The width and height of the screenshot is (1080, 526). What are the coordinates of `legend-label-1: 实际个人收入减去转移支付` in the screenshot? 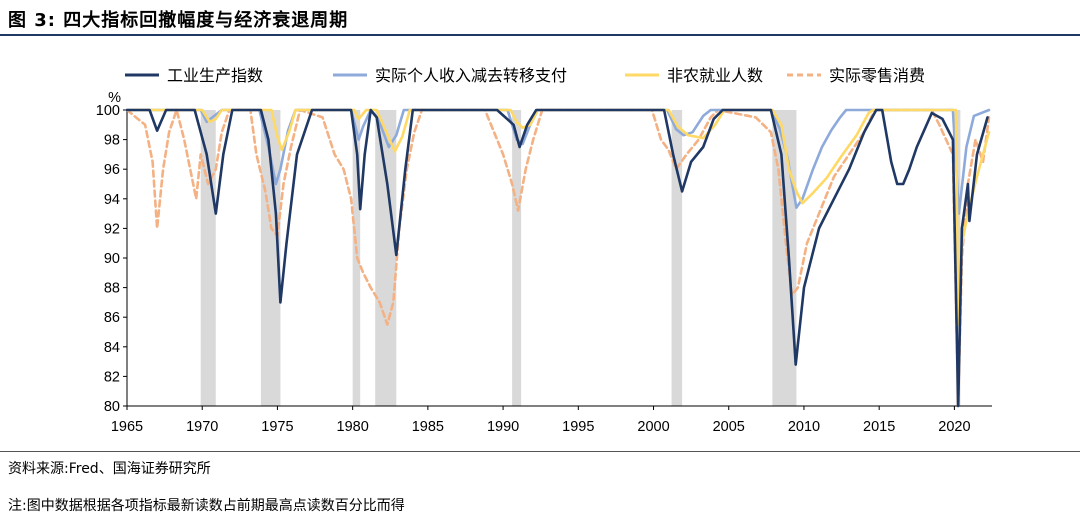 It's located at (471, 75).